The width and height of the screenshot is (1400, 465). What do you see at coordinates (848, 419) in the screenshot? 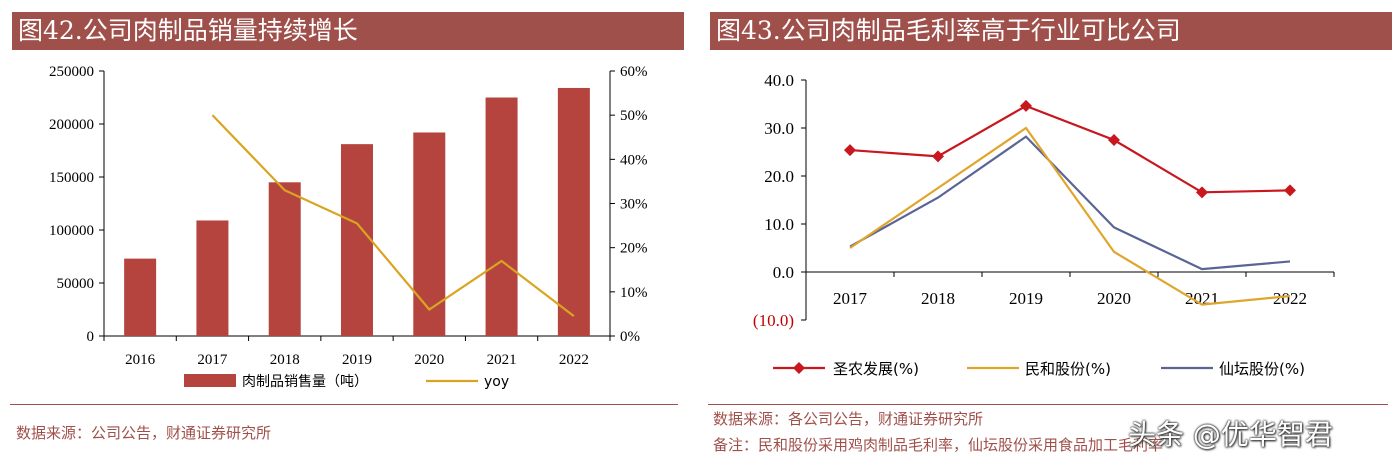
I see `right-source: 数据来源：各公司公告，财通证券研究所` at bounding box center [848, 419].